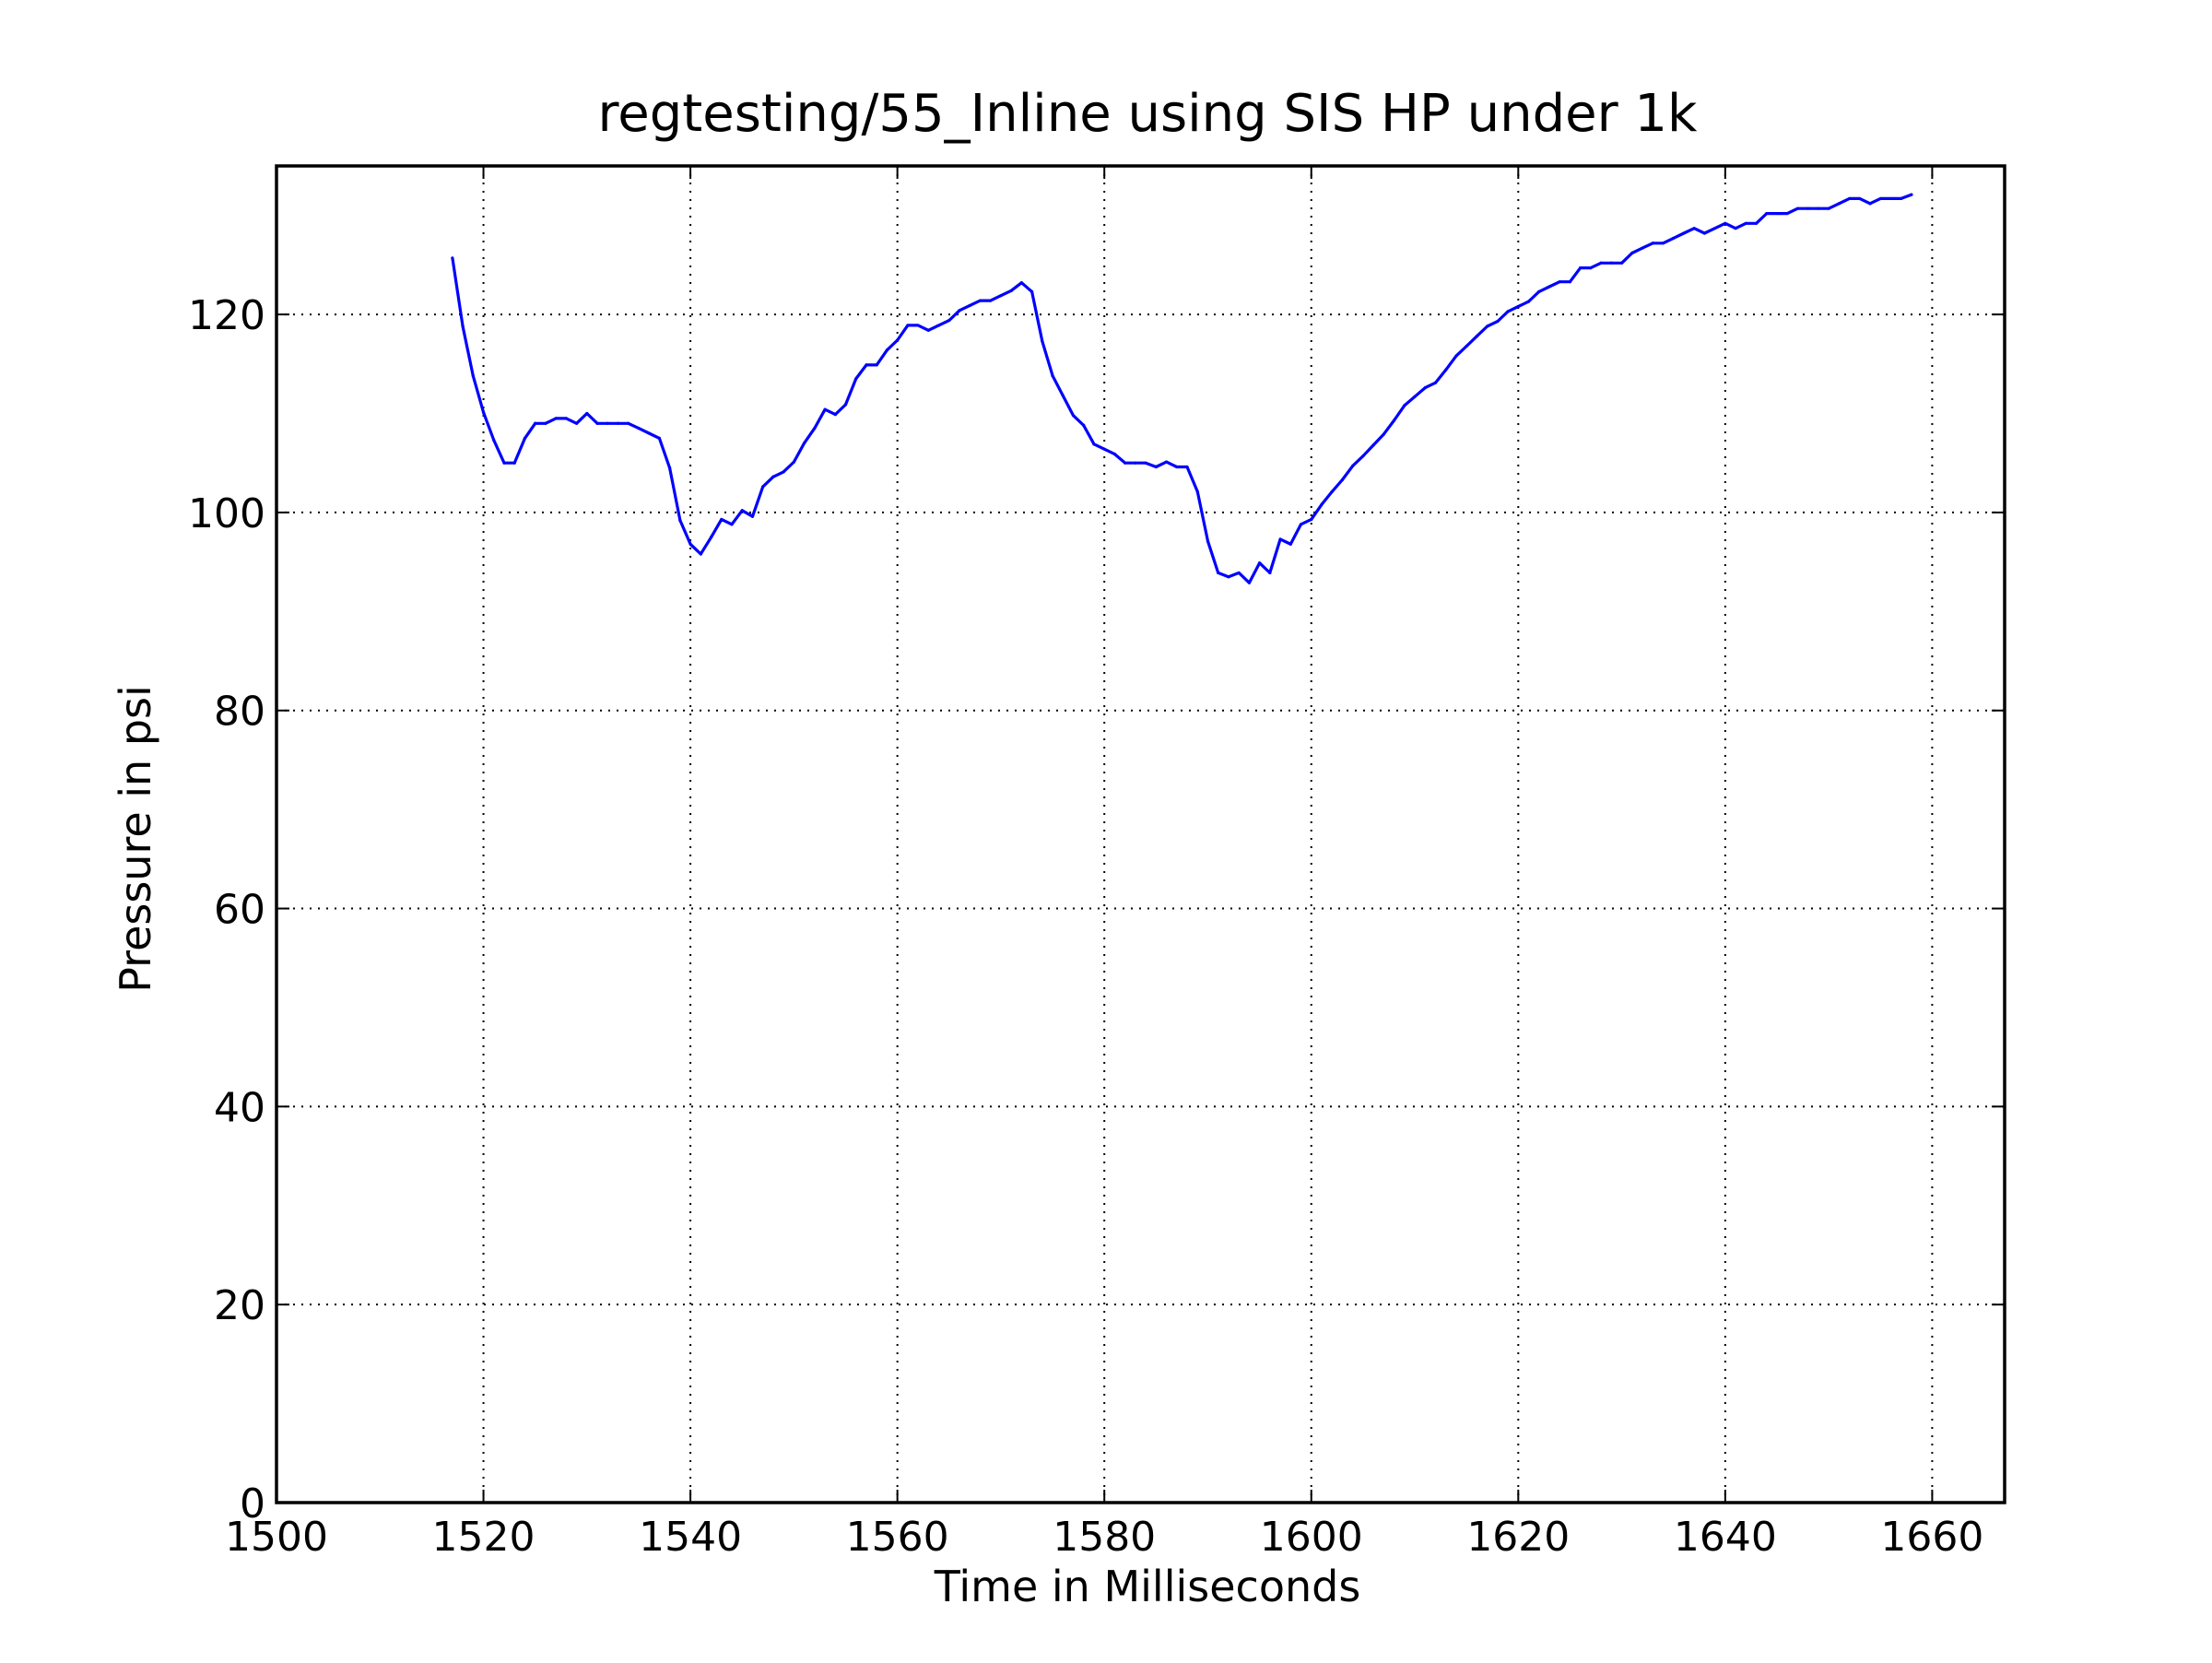  I want to click on y-tick-label: 0, so click(252, 1503).